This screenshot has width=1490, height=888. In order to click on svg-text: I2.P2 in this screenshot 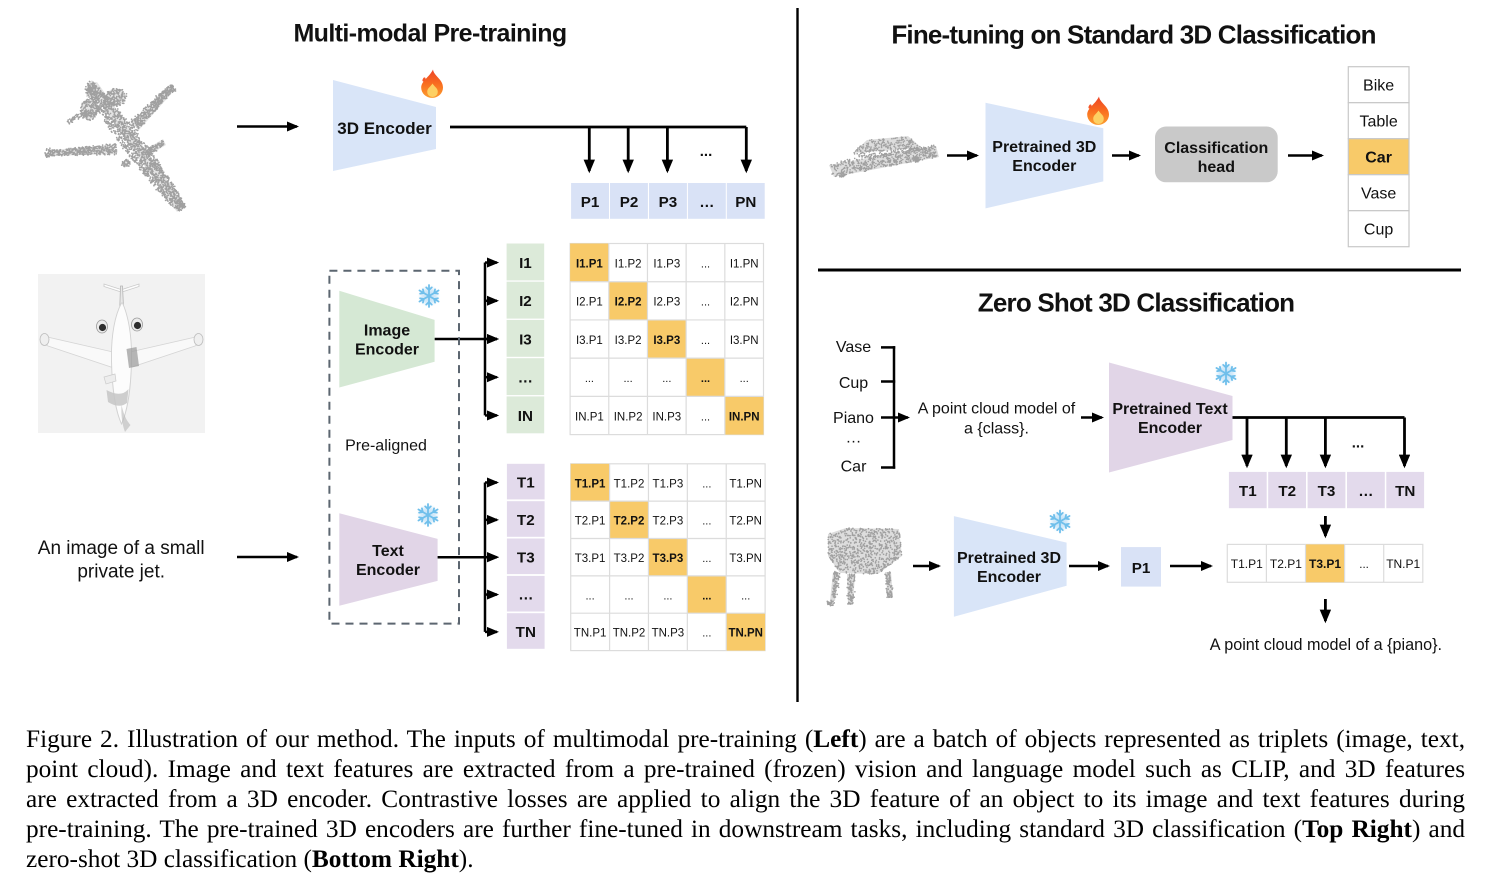, I will do `click(628, 303)`.